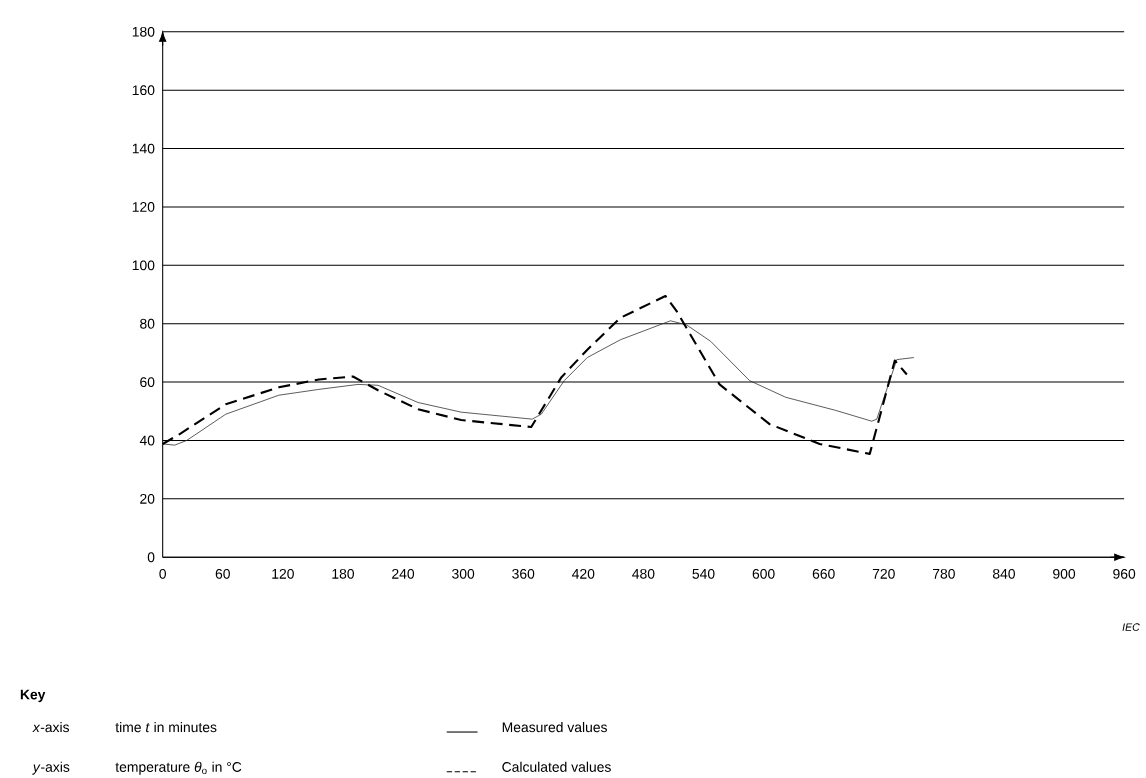  I want to click on x-tick-label: 180, so click(343, 574).